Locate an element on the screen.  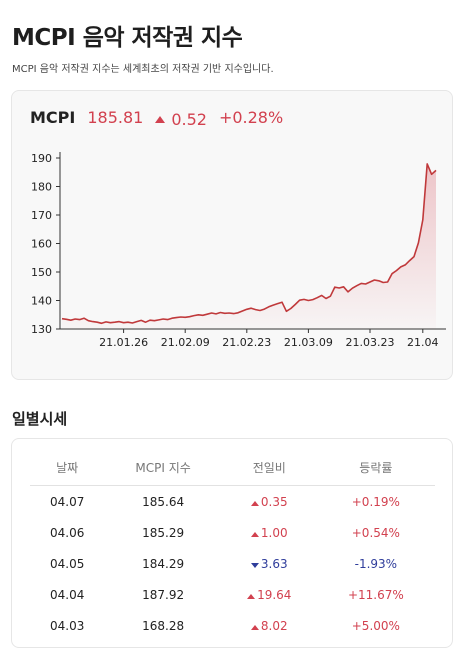
index-change-percent: +0.28% is located at coordinates (251, 117).